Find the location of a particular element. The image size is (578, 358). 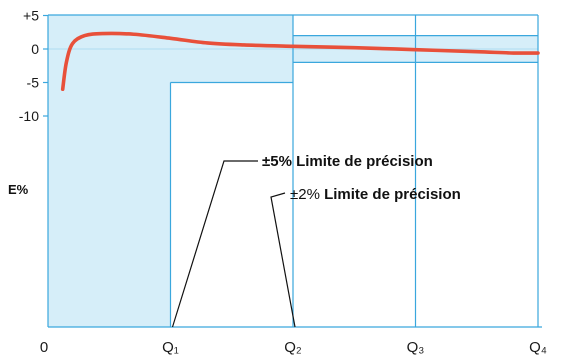

series is located at coordinates (300, 61).